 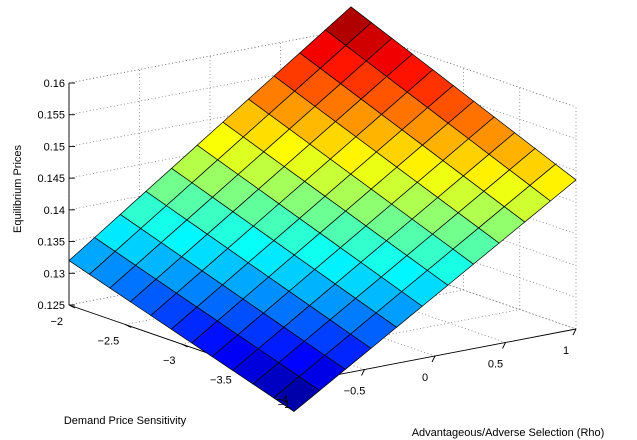 I want to click on x-tick-label: 0.5, so click(x=495, y=365).